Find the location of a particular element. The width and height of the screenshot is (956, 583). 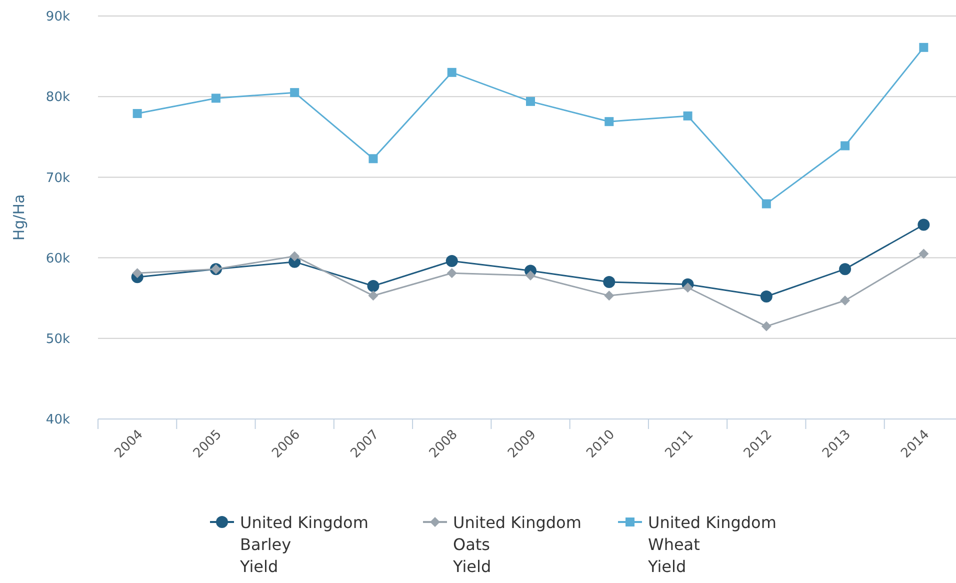

y-tick-label: 60k is located at coordinates (58, 258).